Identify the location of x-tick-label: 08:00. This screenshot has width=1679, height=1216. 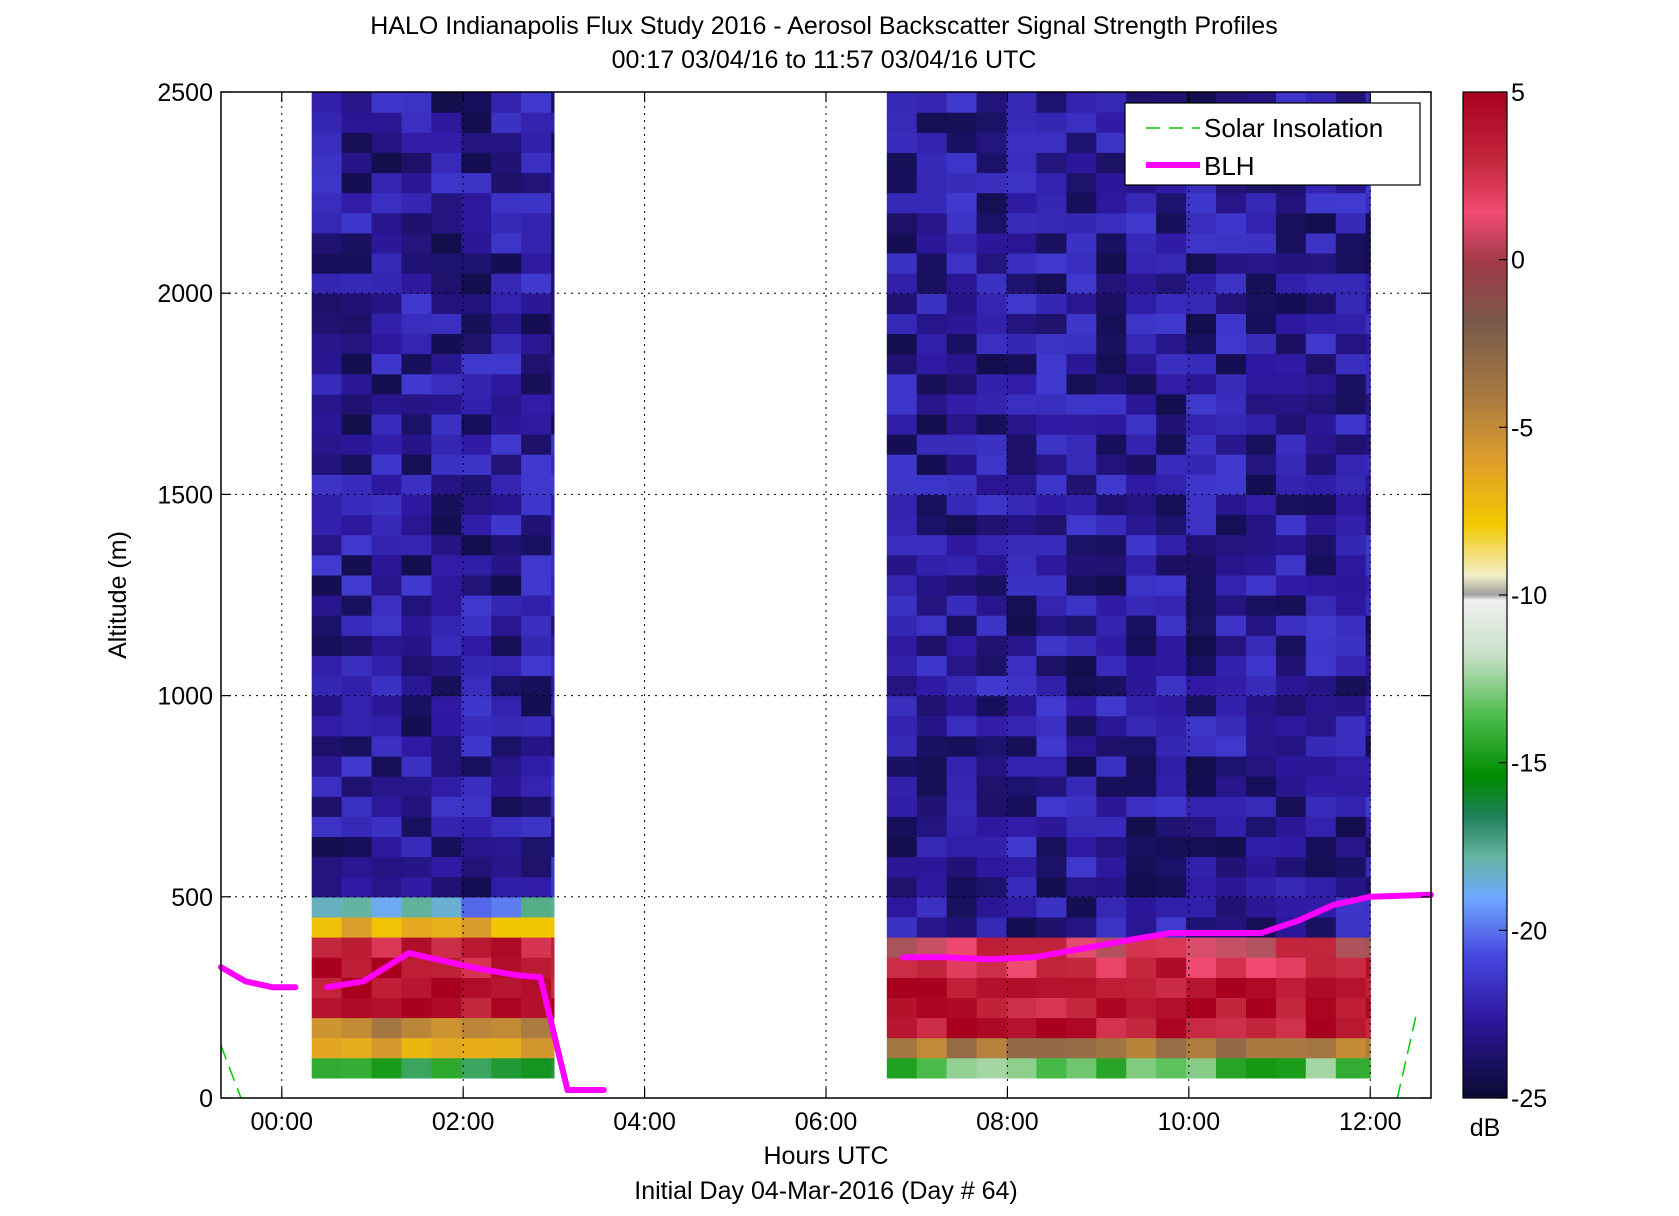
(1007, 1122).